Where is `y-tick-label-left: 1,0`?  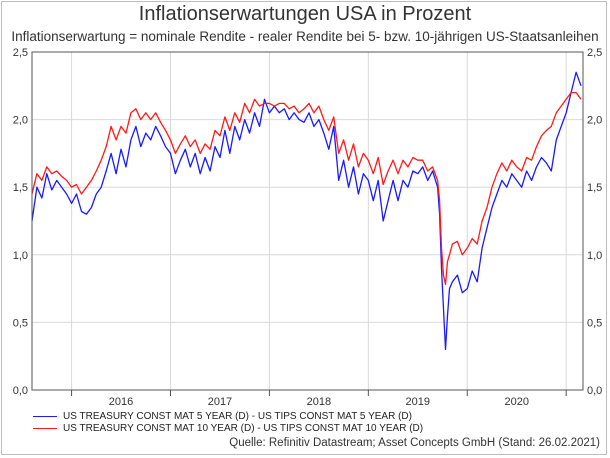
y-tick-label-left: 1,0 is located at coordinates (20, 256).